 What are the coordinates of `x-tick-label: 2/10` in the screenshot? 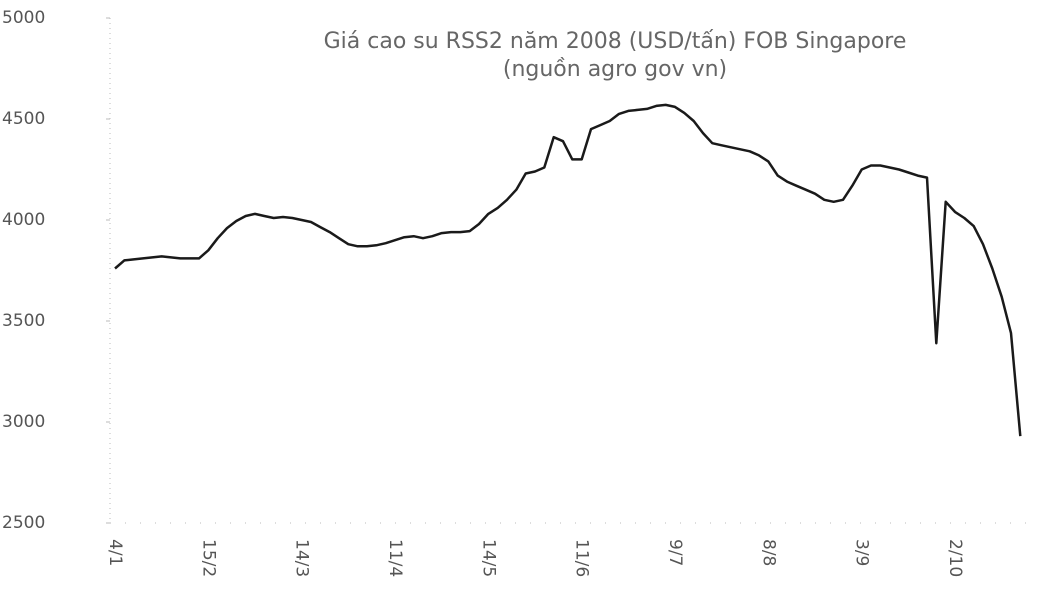 It's located at (955, 558).